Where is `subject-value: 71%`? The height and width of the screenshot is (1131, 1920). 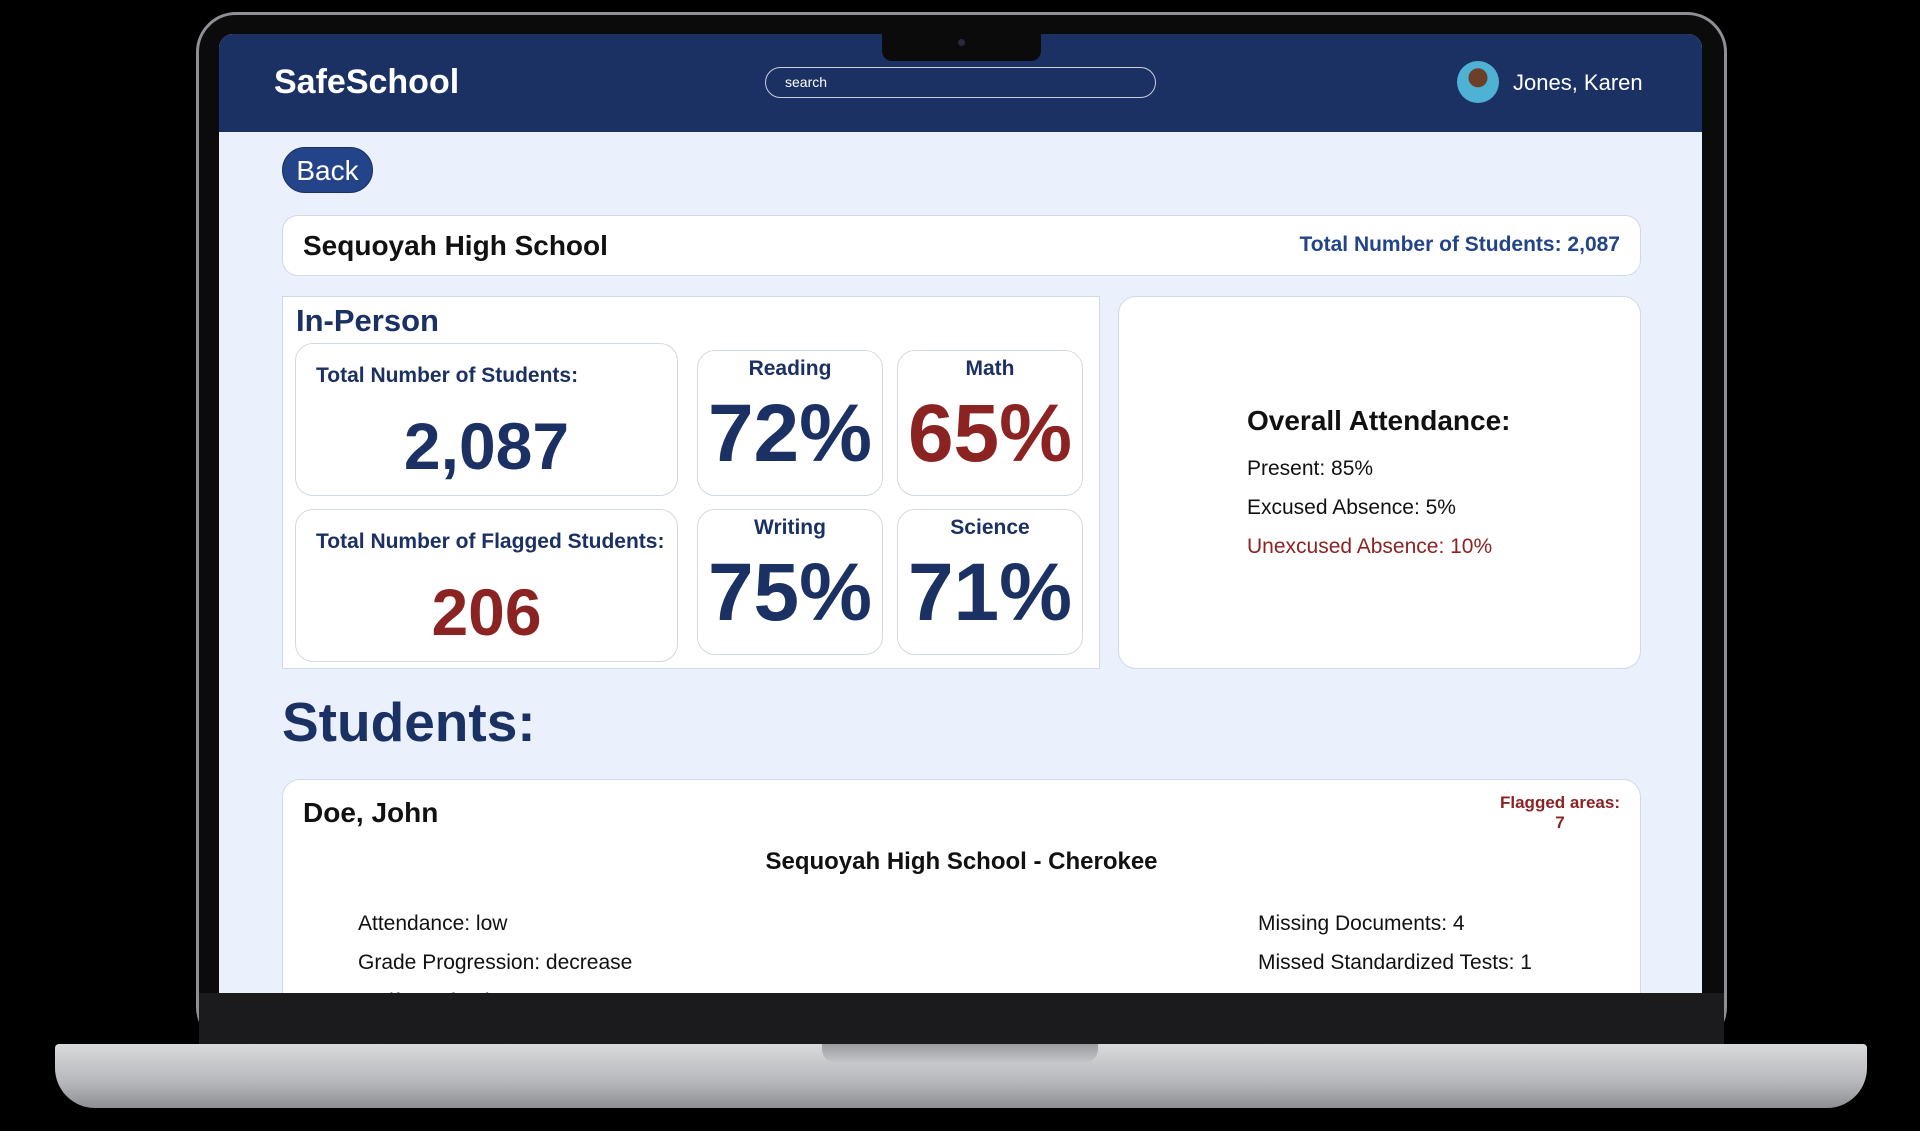 subject-value: 71% is located at coordinates (990, 592).